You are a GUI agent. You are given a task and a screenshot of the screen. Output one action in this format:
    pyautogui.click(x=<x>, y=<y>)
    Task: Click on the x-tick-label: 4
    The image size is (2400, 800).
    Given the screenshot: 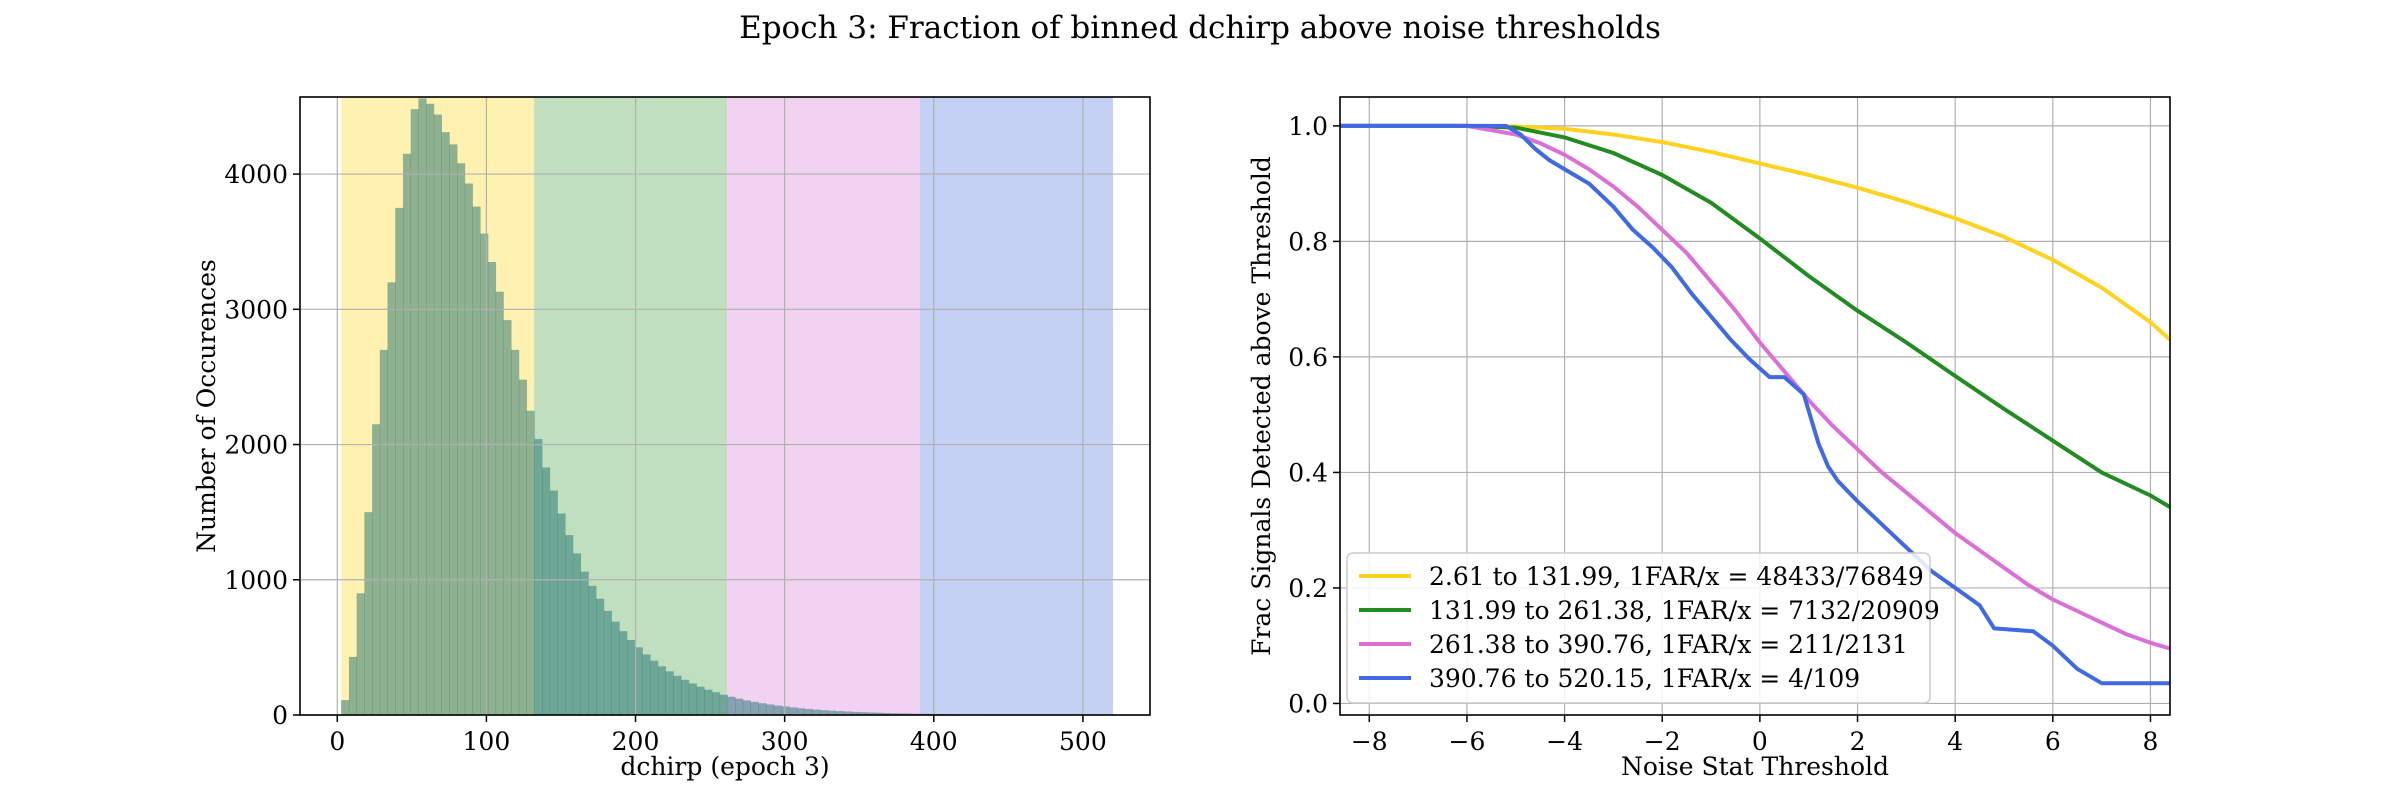 What is the action you would take?
    pyautogui.click(x=1955, y=741)
    